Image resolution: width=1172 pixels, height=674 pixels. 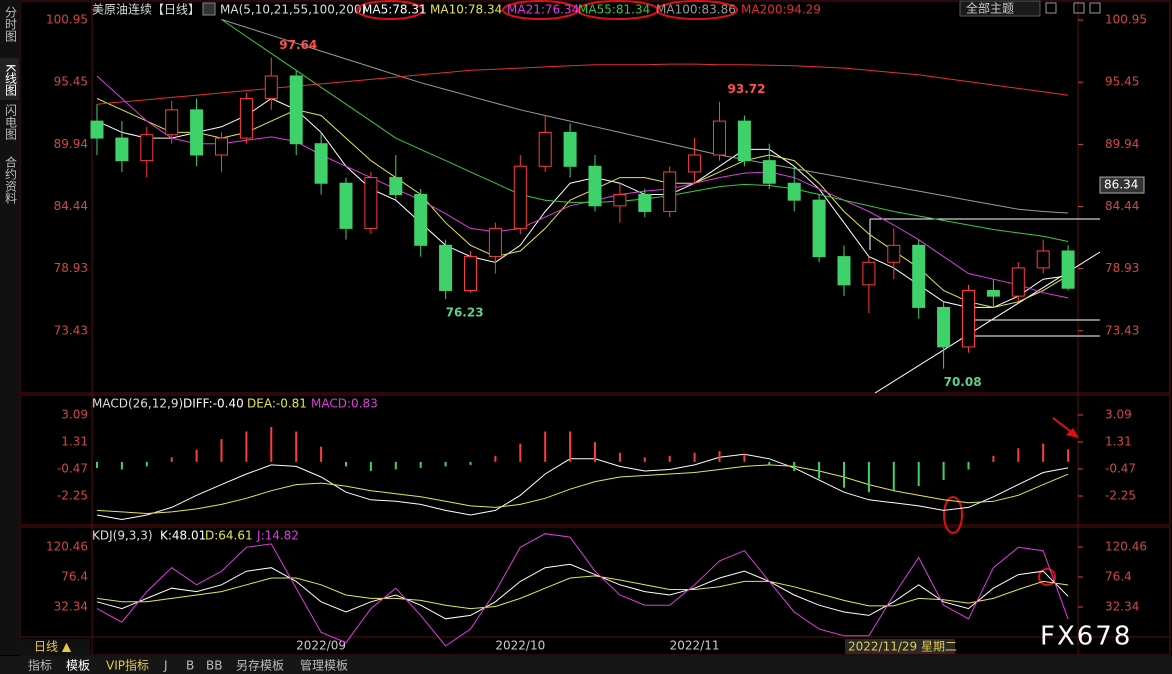 What do you see at coordinates (190, 666) in the screenshot?
I see `toolbar-tab: B` at bounding box center [190, 666].